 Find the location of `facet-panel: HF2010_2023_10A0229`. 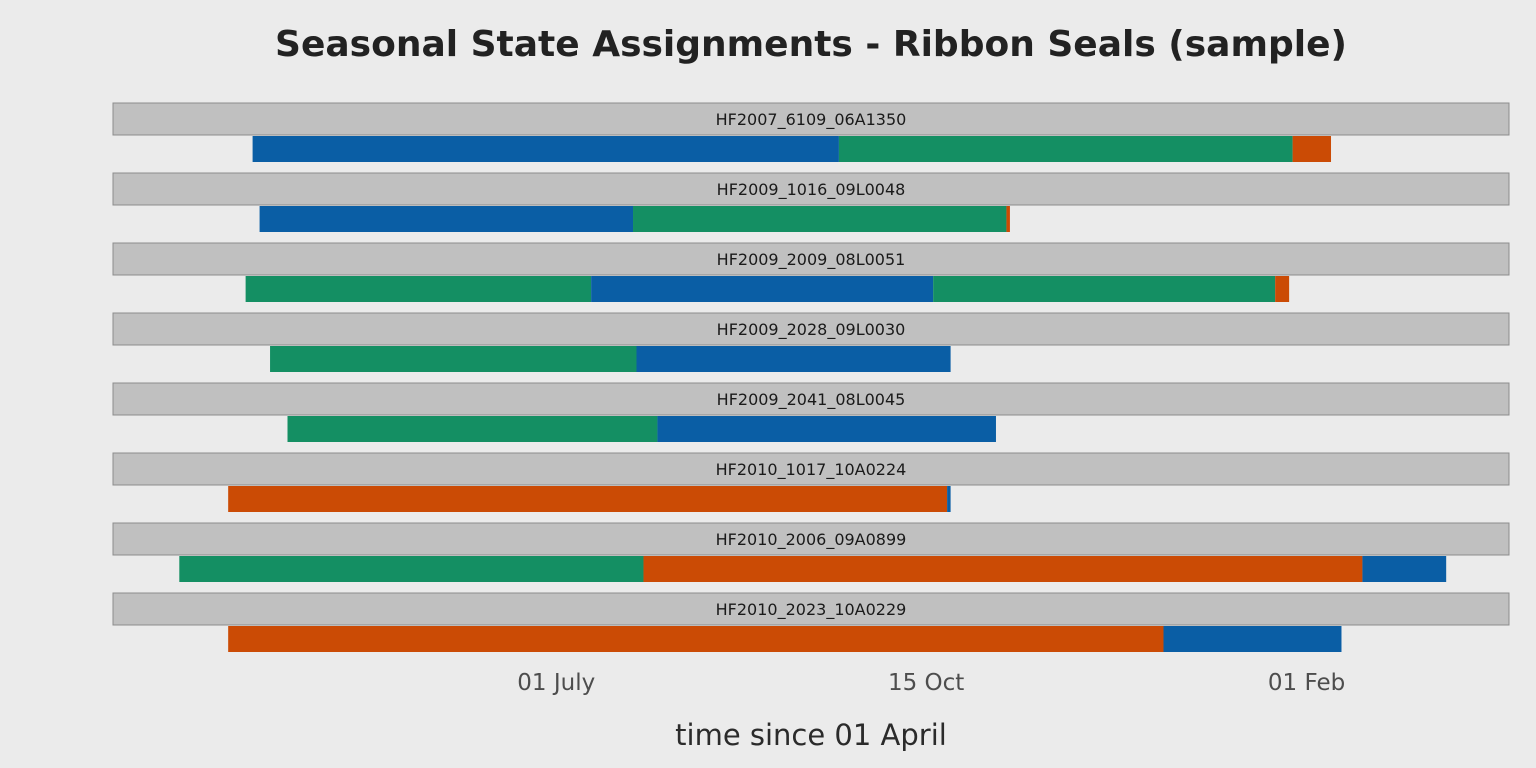

facet-panel: HF2010_2023_10A0229 is located at coordinates (811, 622).